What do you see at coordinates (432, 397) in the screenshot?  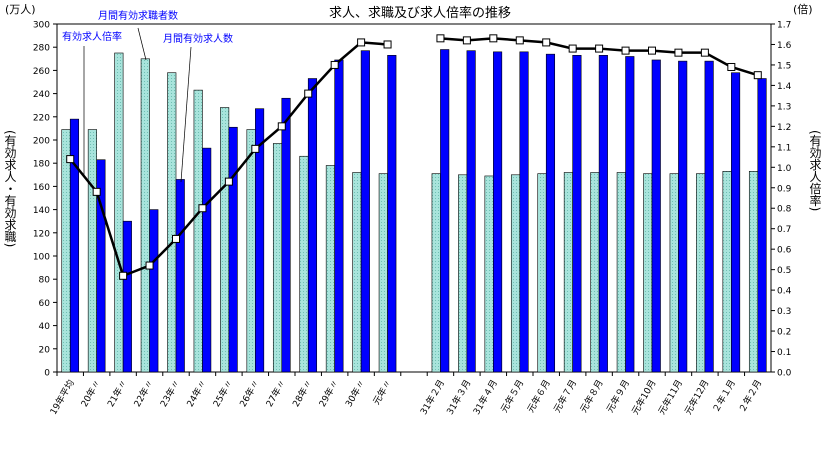 I see `x-tick-label: 31年２月` at bounding box center [432, 397].